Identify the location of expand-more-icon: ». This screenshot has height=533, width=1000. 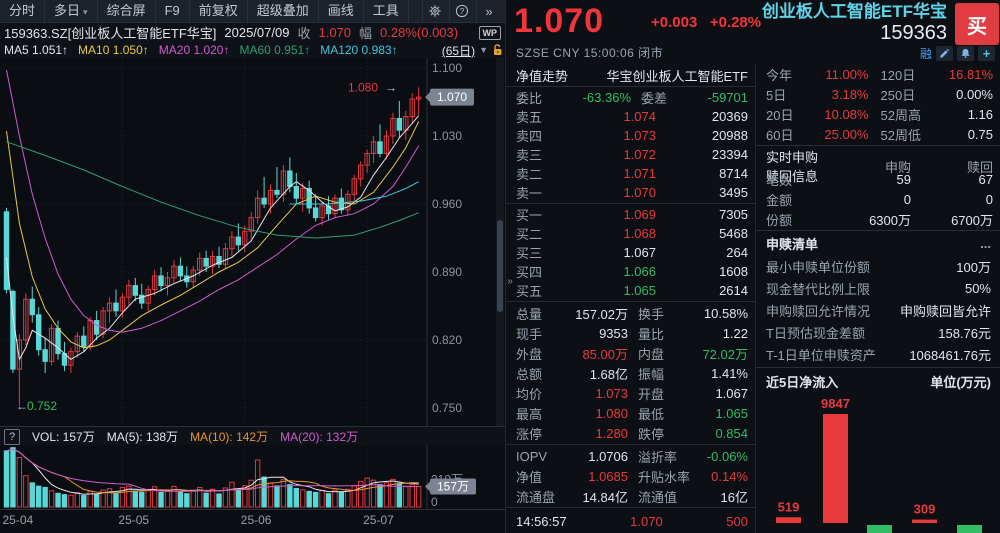
(488, 11).